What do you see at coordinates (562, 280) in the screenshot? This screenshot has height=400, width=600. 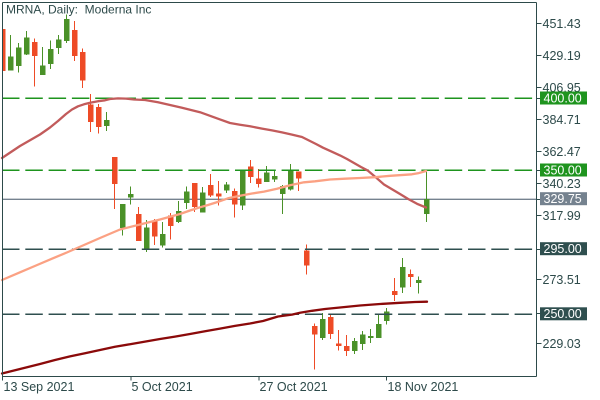 I see `svg-text: 273.51` at bounding box center [562, 280].